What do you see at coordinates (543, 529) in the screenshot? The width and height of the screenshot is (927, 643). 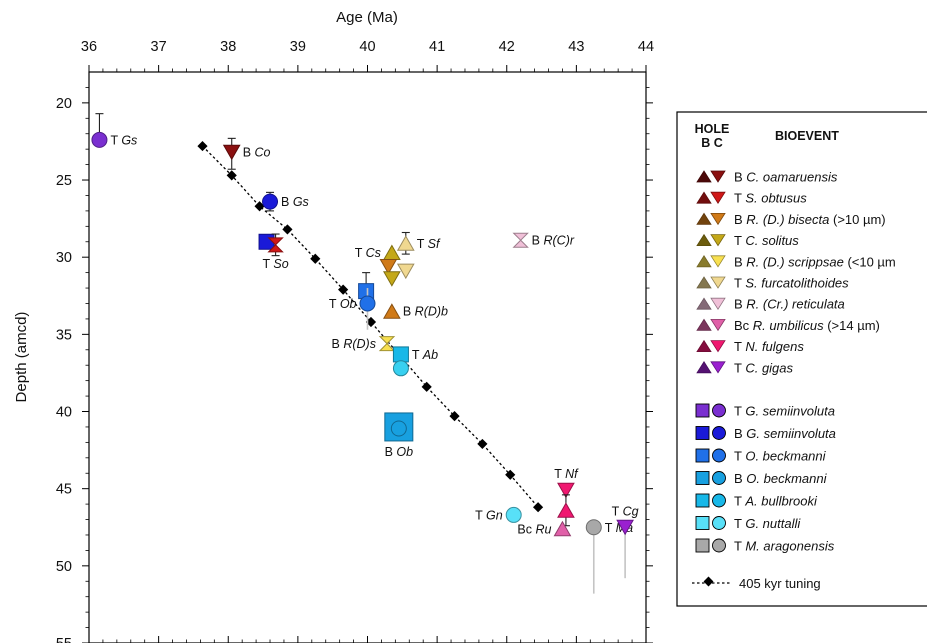 I see `event-label-abbr: Ru` at bounding box center [543, 529].